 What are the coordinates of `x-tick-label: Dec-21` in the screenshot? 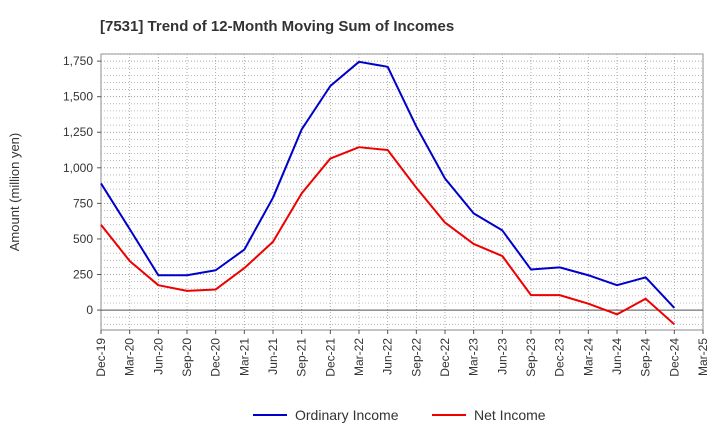 It's located at (330, 357).